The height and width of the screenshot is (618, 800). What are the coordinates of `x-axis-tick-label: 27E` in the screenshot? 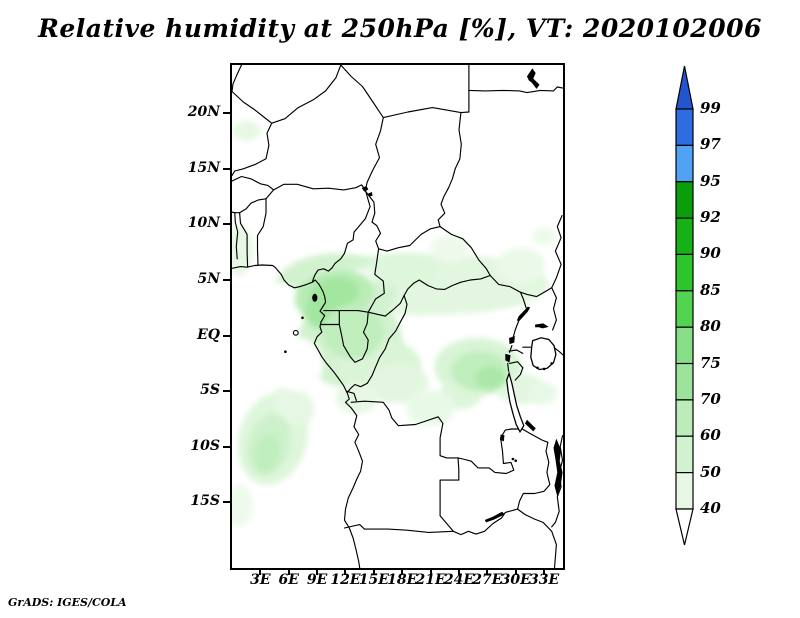 It's located at (487, 580).